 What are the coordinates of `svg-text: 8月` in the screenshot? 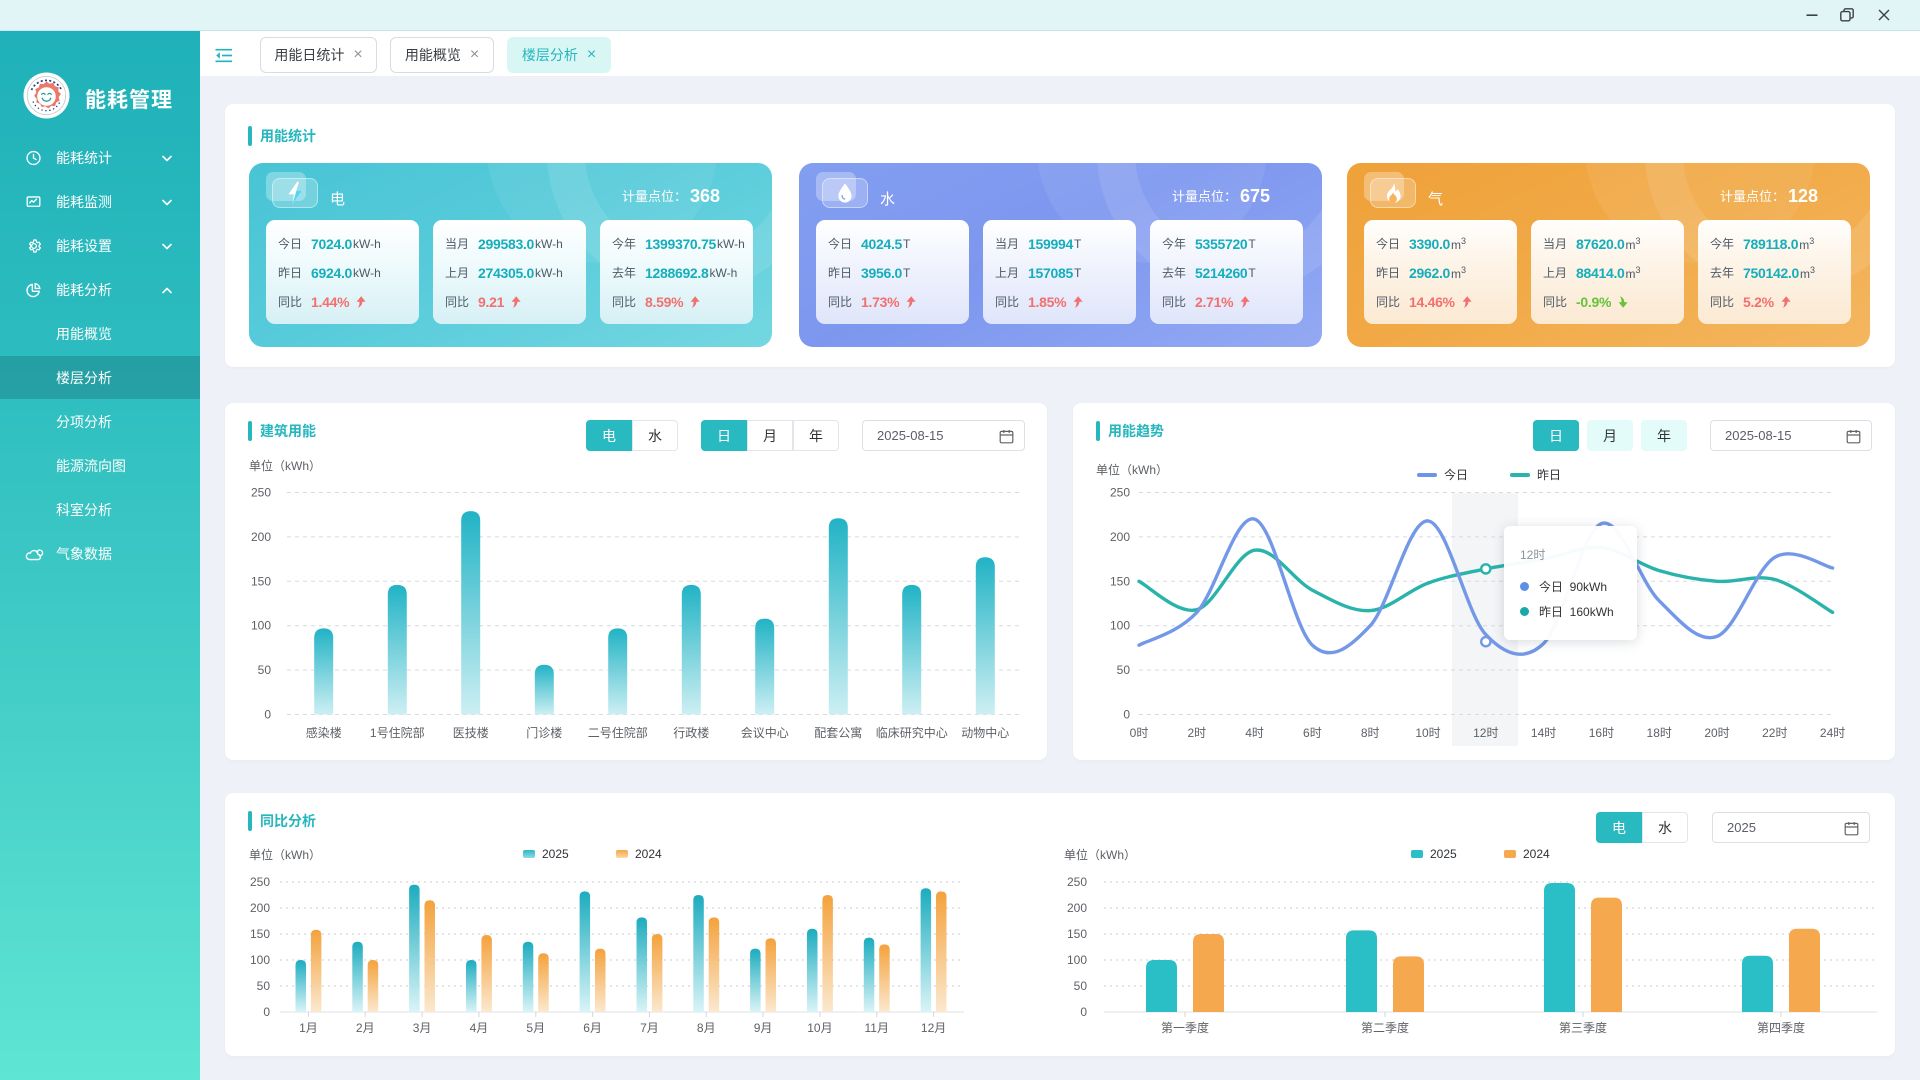 It's located at (706, 1028).